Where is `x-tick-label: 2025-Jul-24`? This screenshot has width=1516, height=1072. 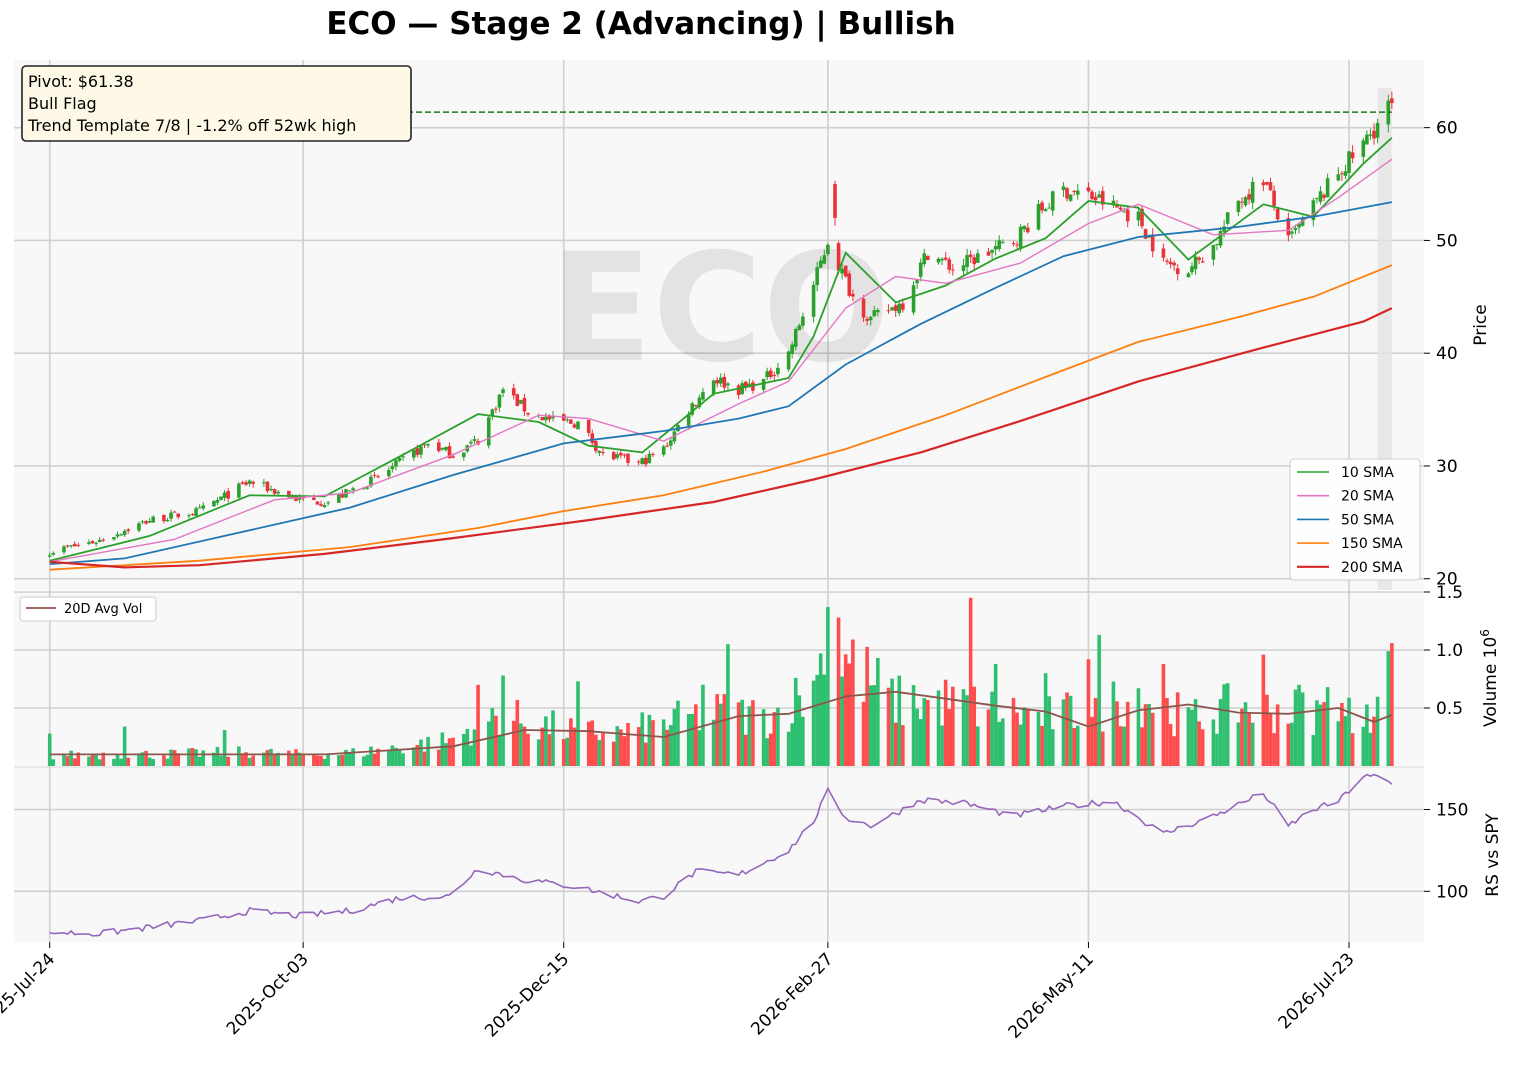 x-tick-label: 2025-Jul-24 is located at coordinates (29, 991).